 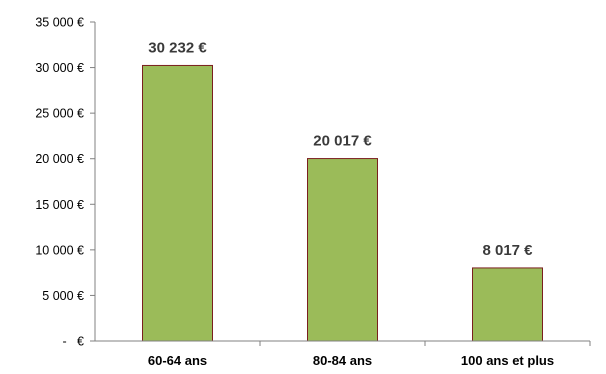 What do you see at coordinates (342, 141) in the screenshot?
I see `bar-value-label: 20 017 €` at bounding box center [342, 141].